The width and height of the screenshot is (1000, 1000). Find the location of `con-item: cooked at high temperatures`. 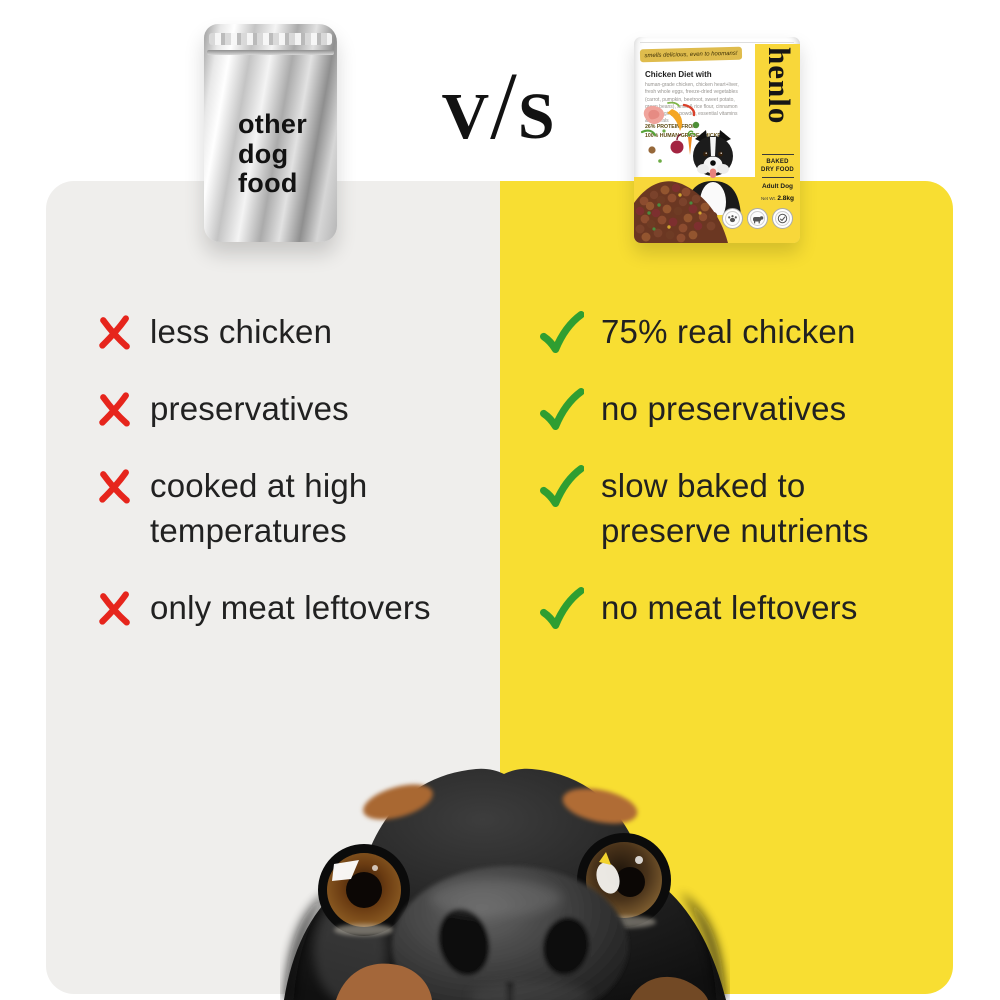

con-item: cooked at high temperatures is located at coordinates (289, 508).